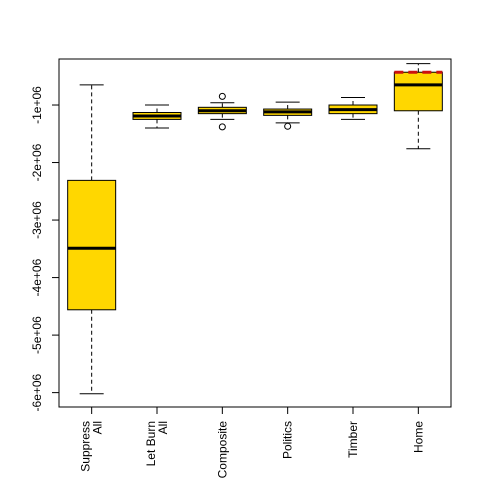 This screenshot has width=480, height=485. Describe the element at coordinates (222, 450) in the screenshot. I see `x-tick-label: Composite` at that location.